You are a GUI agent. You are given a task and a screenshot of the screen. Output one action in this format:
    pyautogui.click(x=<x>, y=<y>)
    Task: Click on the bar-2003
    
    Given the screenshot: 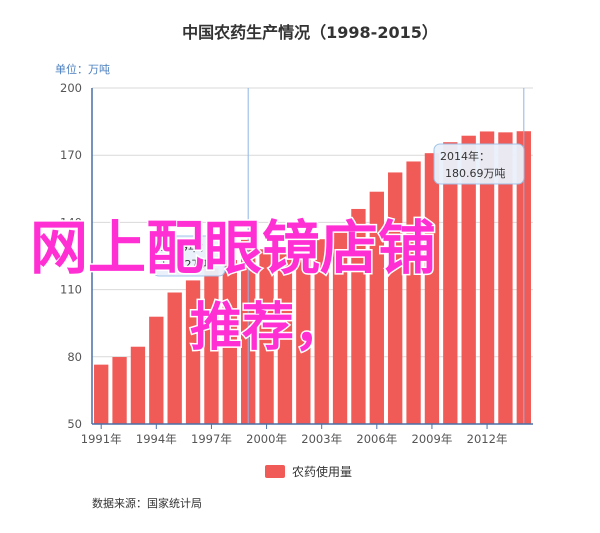 What is the action you would take?
    pyautogui.click(x=321, y=331)
    